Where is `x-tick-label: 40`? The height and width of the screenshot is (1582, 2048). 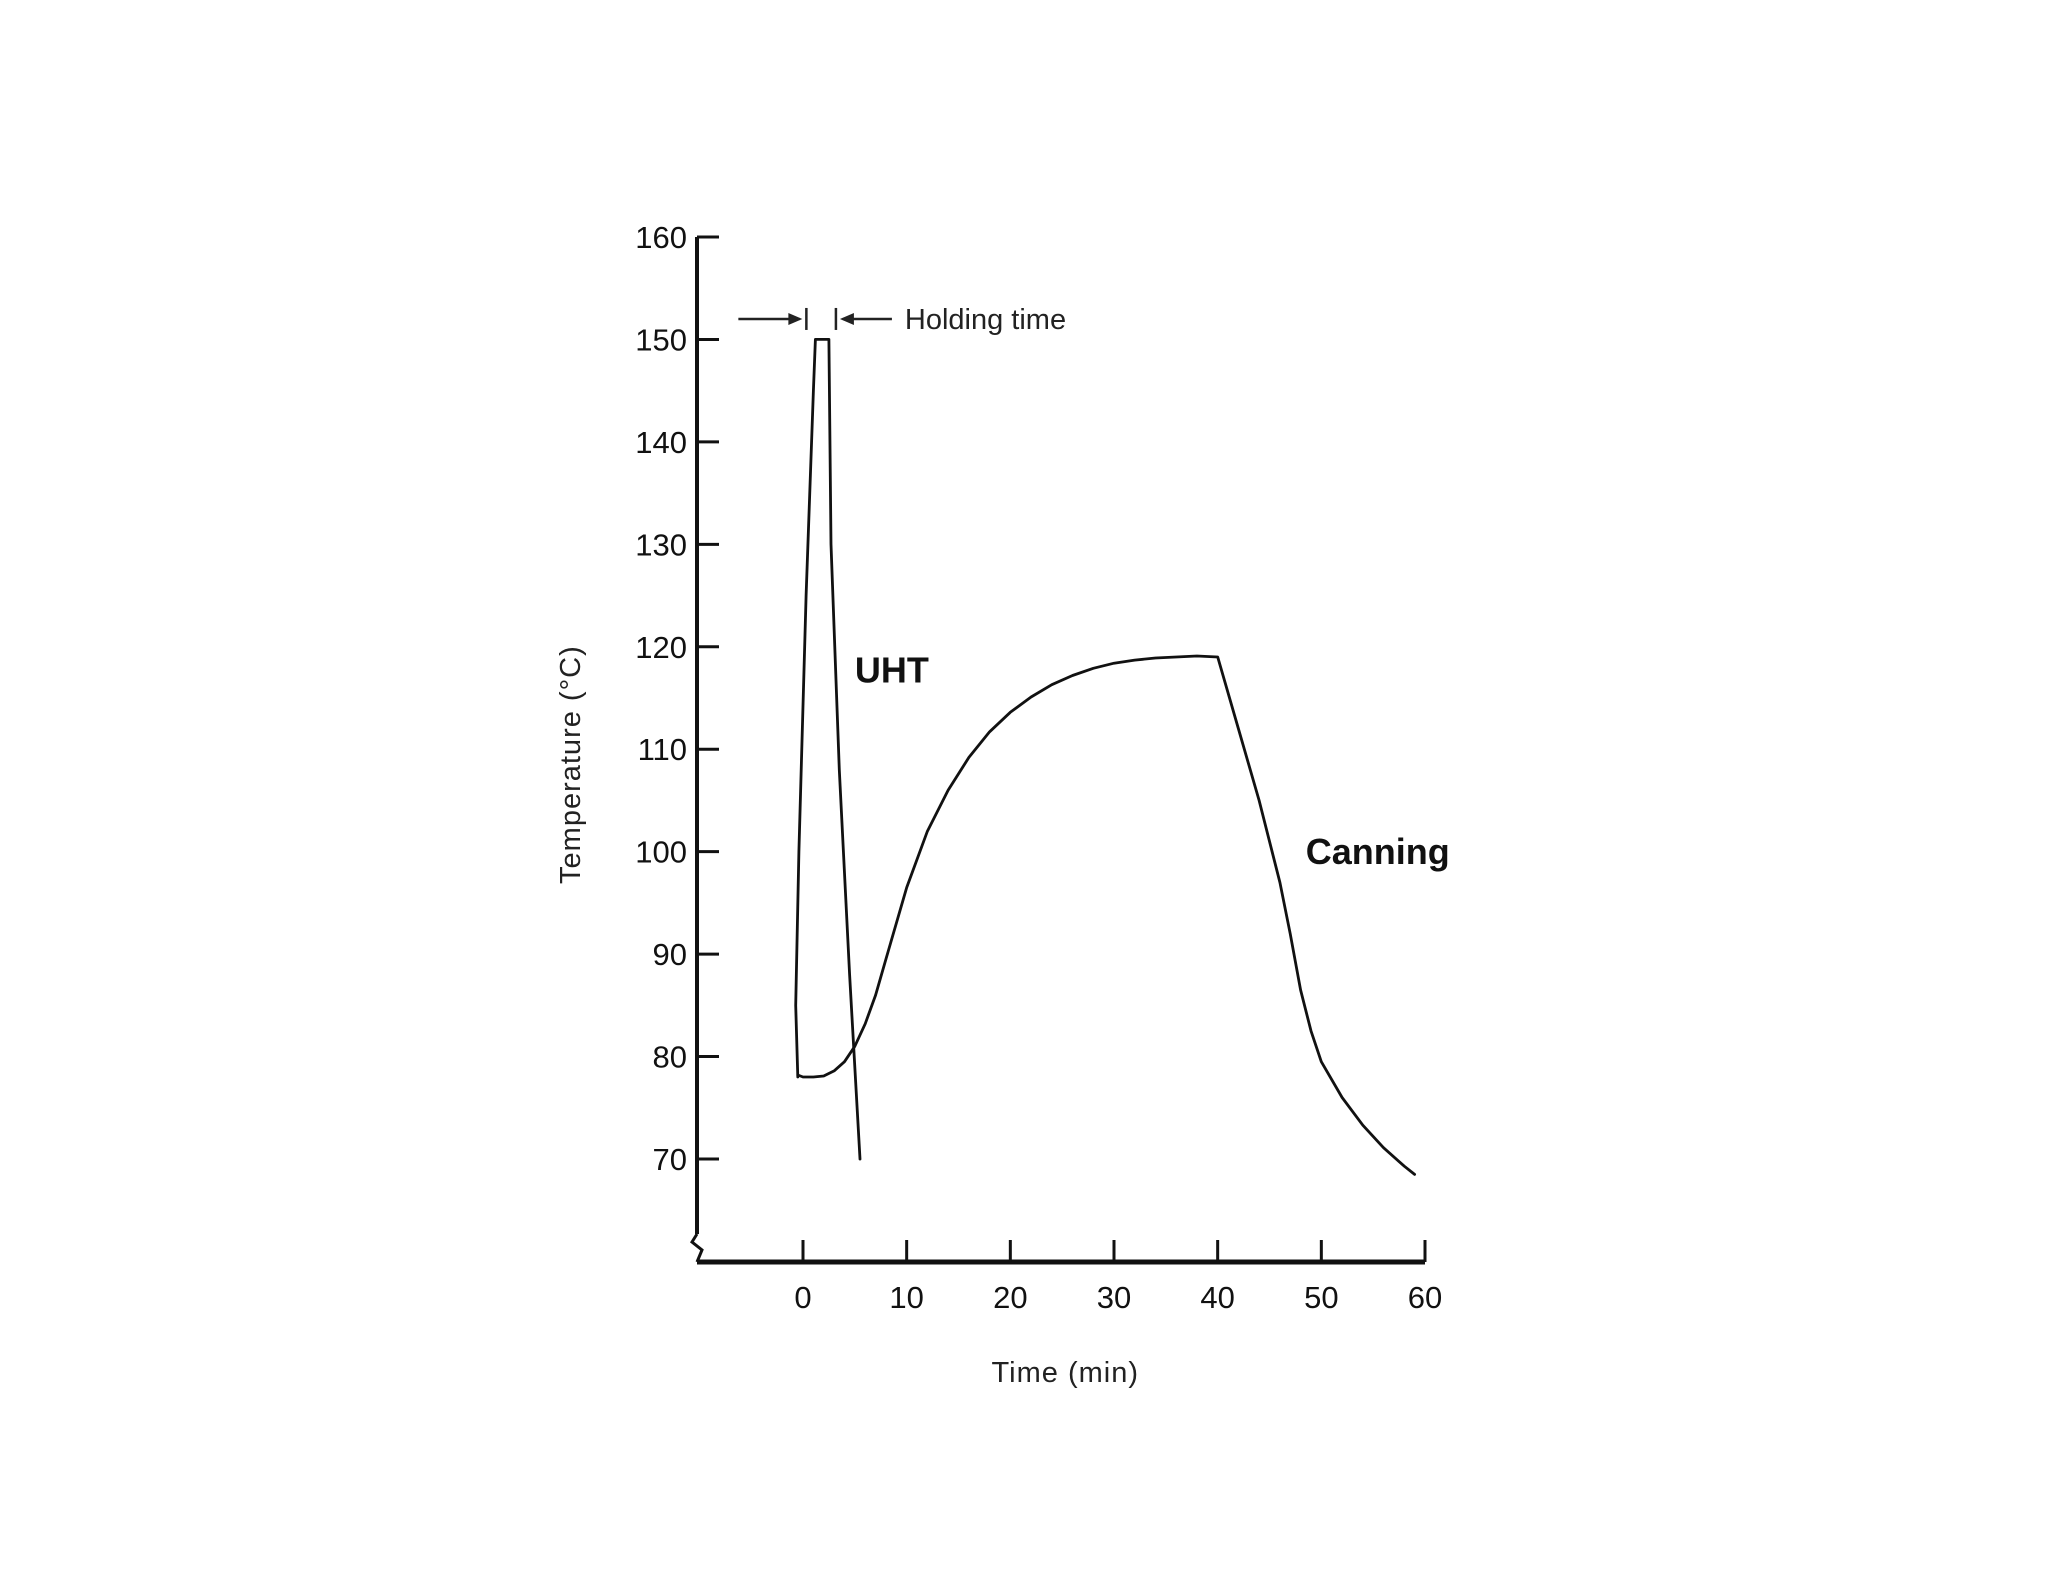 x-tick-label: 40 is located at coordinates (1217, 1297).